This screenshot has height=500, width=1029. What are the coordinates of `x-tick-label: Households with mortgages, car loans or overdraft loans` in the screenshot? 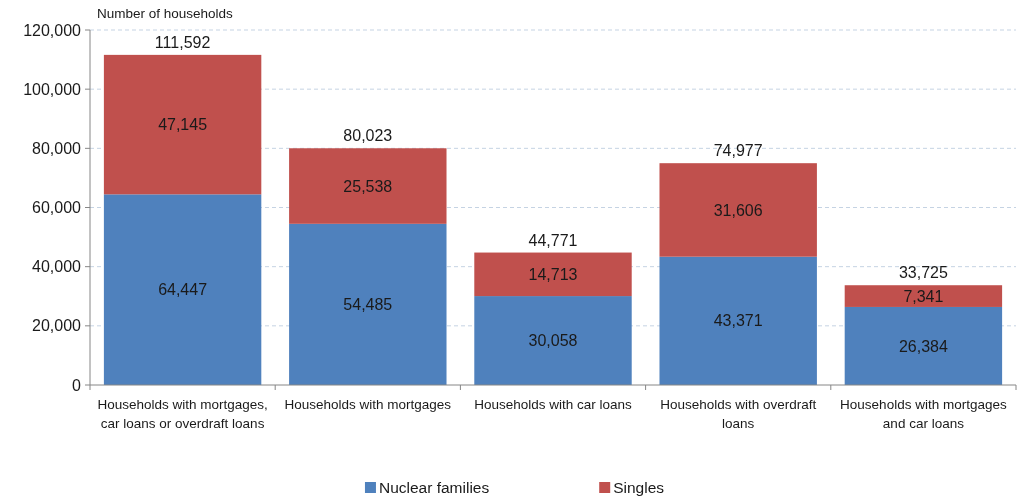 It's located at (182, 414).